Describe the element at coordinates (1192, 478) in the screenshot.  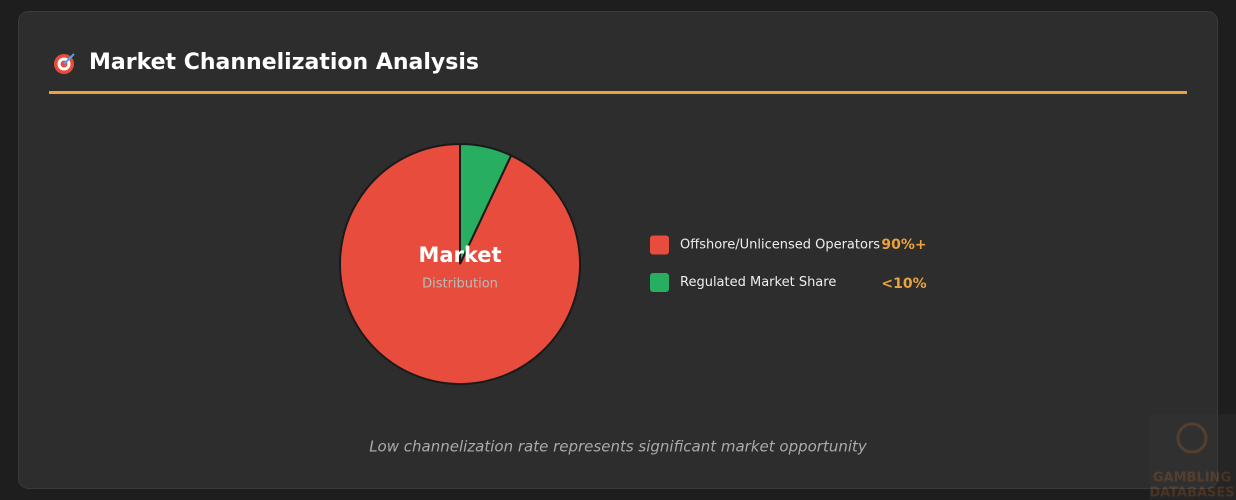
I see `watermark-line: GAMBLING` at that location.